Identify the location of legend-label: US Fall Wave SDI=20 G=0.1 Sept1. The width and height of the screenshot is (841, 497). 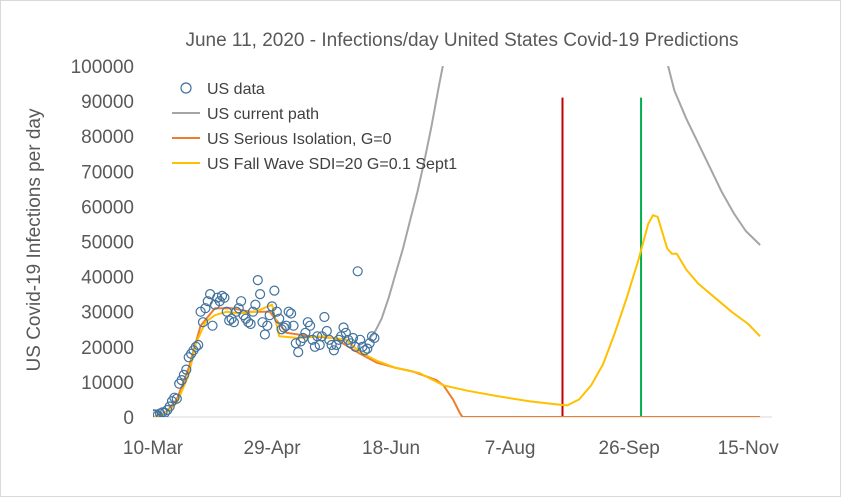
(332, 164).